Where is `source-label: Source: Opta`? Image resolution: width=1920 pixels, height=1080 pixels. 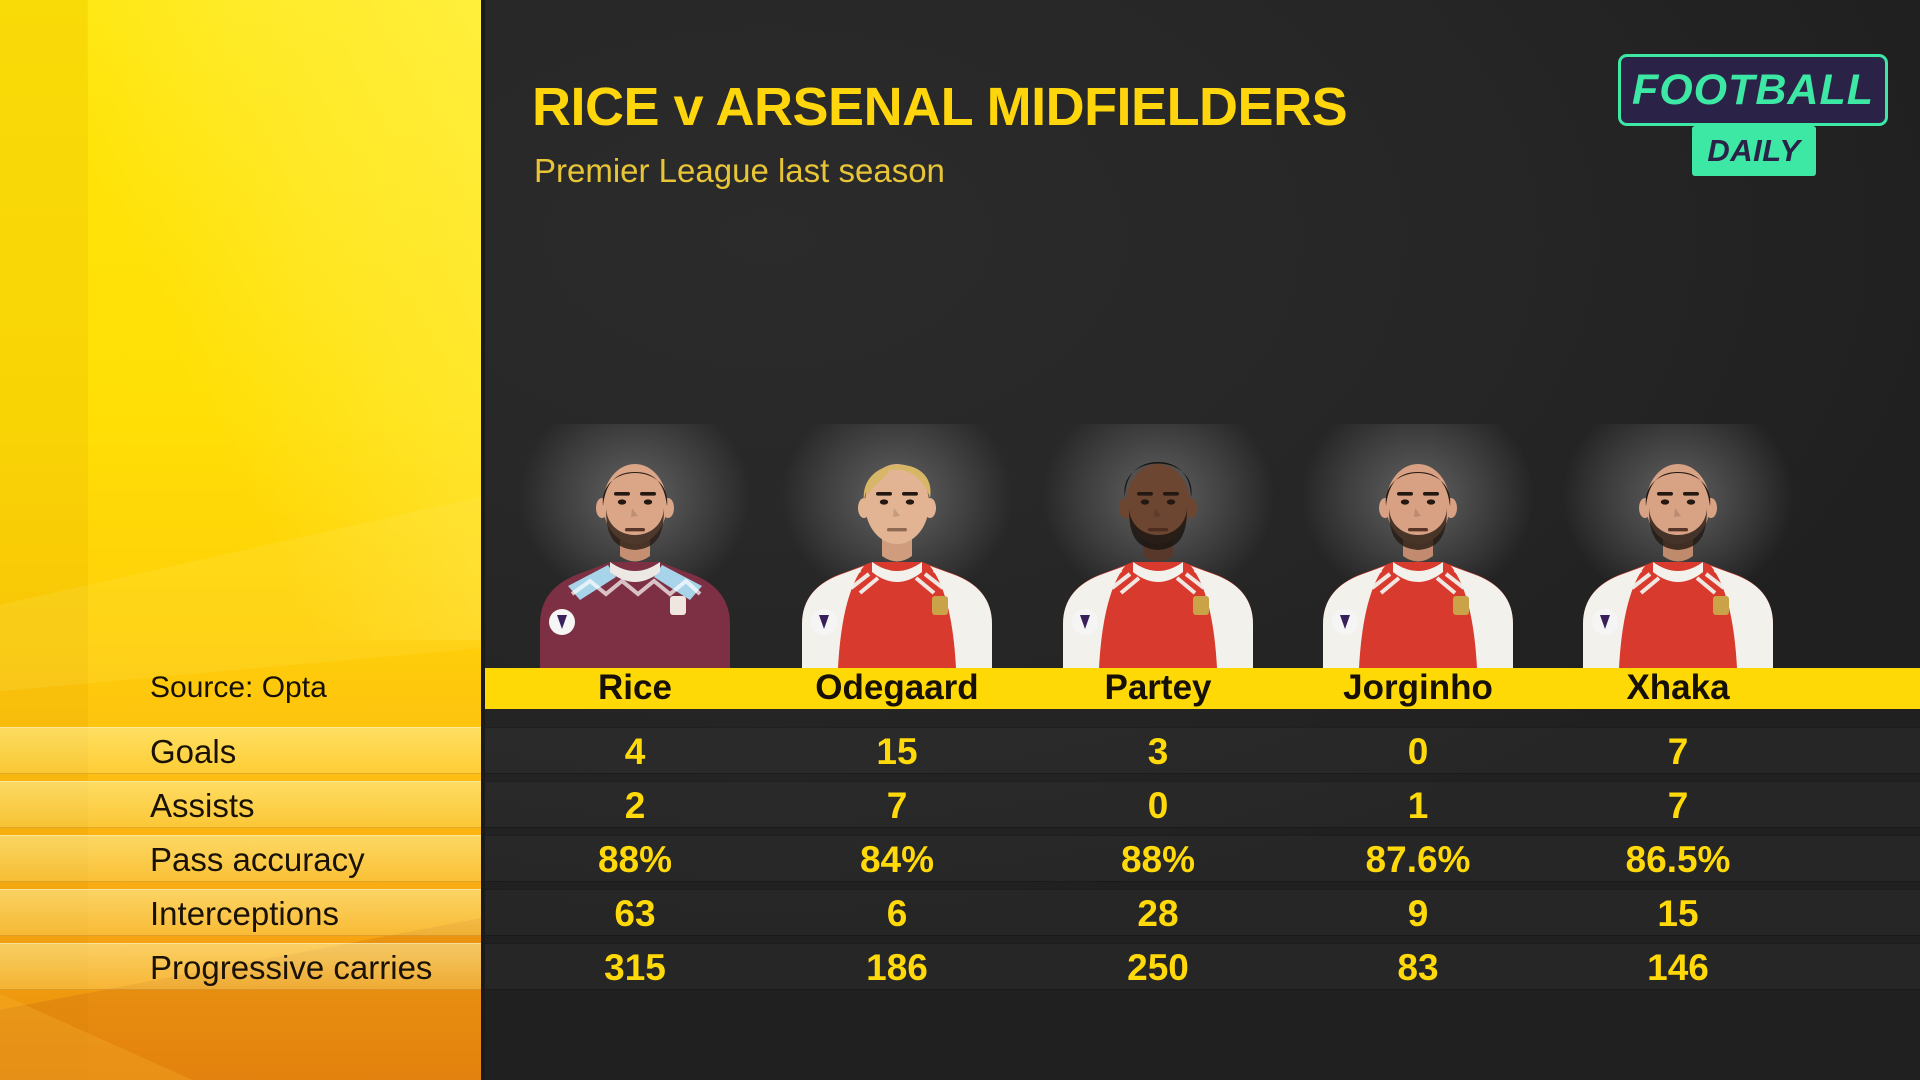
source-label: Source: Opta is located at coordinates (238, 687).